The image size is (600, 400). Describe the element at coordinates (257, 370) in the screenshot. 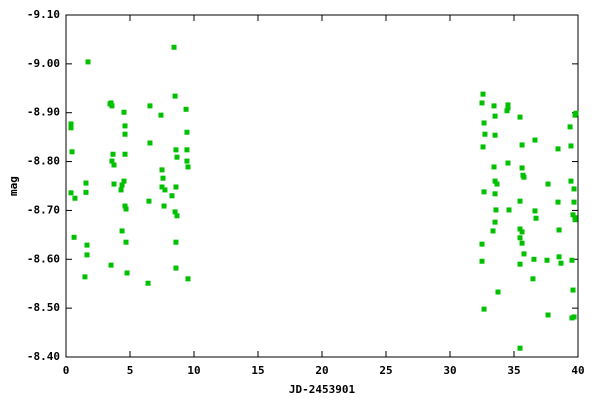

I see `x-tick-label: 15` at that location.